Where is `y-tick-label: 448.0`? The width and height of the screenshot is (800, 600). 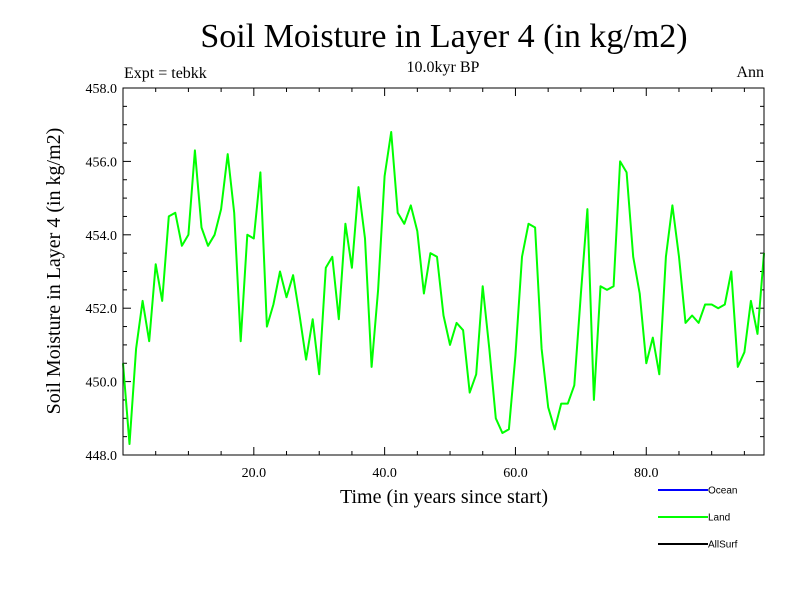
y-tick-label: 448.0 is located at coordinates (102, 456).